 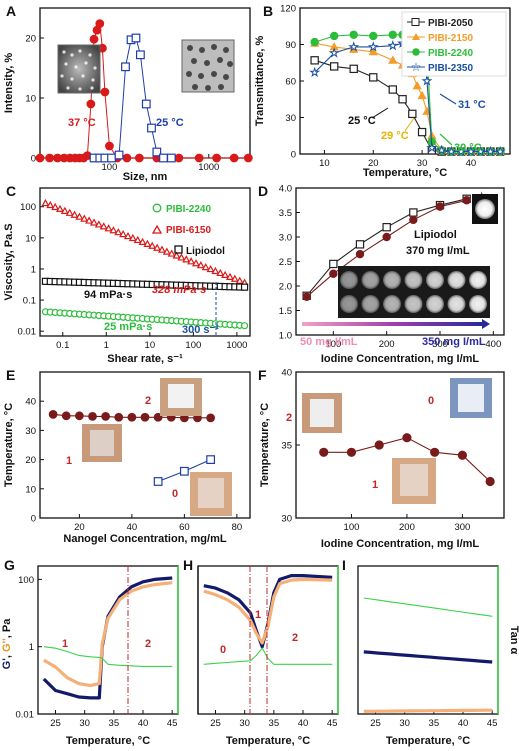 What do you see at coordinates (344, 565) in the screenshot?
I see `panel-label-i: I` at bounding box center [344, 565].